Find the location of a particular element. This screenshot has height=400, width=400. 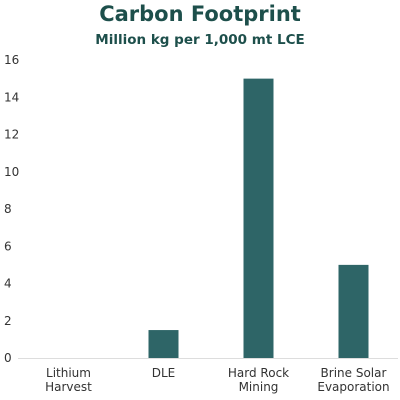

chart-title: Carbon Footprint is located at coordinates (200, 14).